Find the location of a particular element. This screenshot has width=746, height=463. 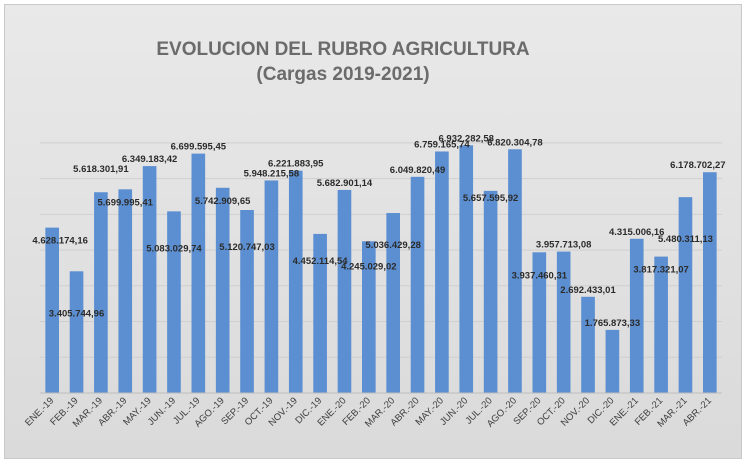

data-label: 1.765.873,33 is located at coordinates (612, 323).